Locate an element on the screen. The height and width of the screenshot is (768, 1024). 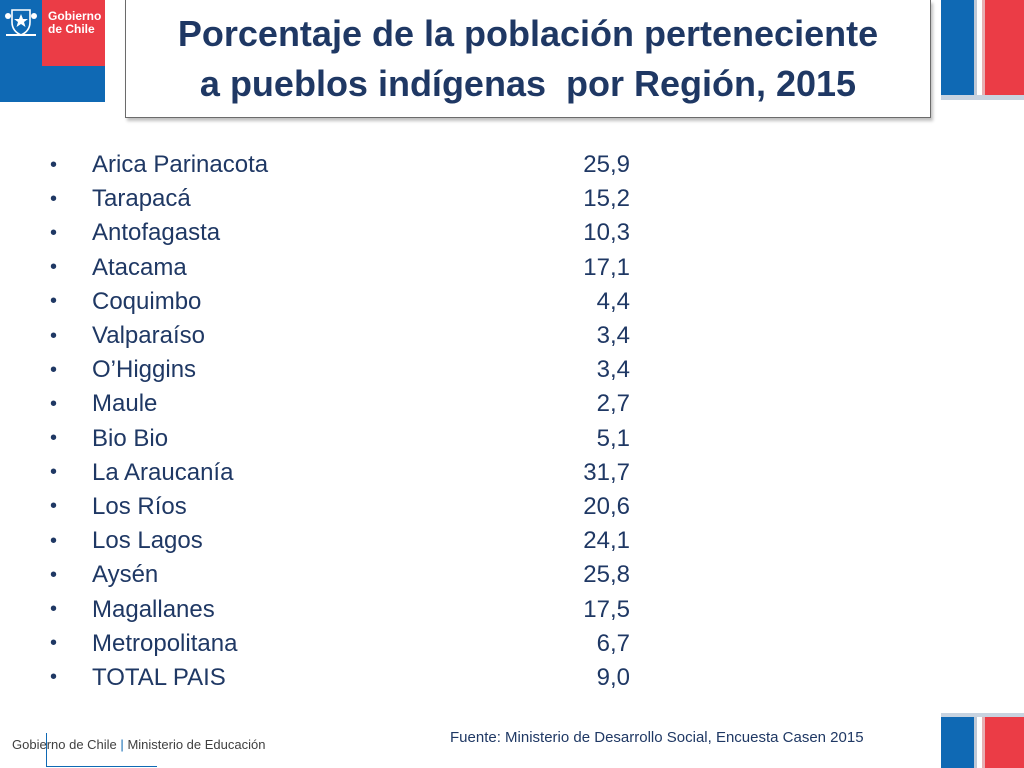
flag-decoration-bottom-right is located at coordinates (982, 740).